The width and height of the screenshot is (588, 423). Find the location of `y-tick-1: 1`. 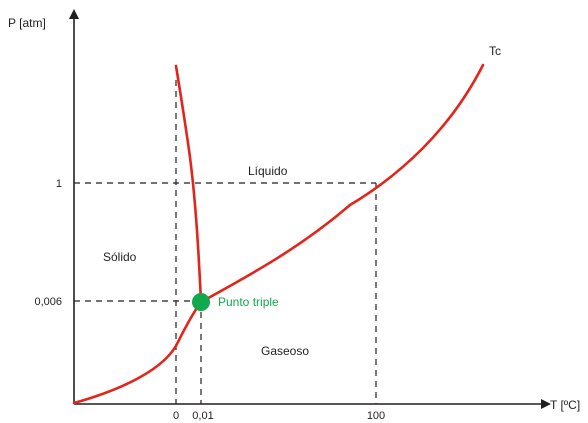

y-tick-1: 1 is located at coordinates (59, 184).